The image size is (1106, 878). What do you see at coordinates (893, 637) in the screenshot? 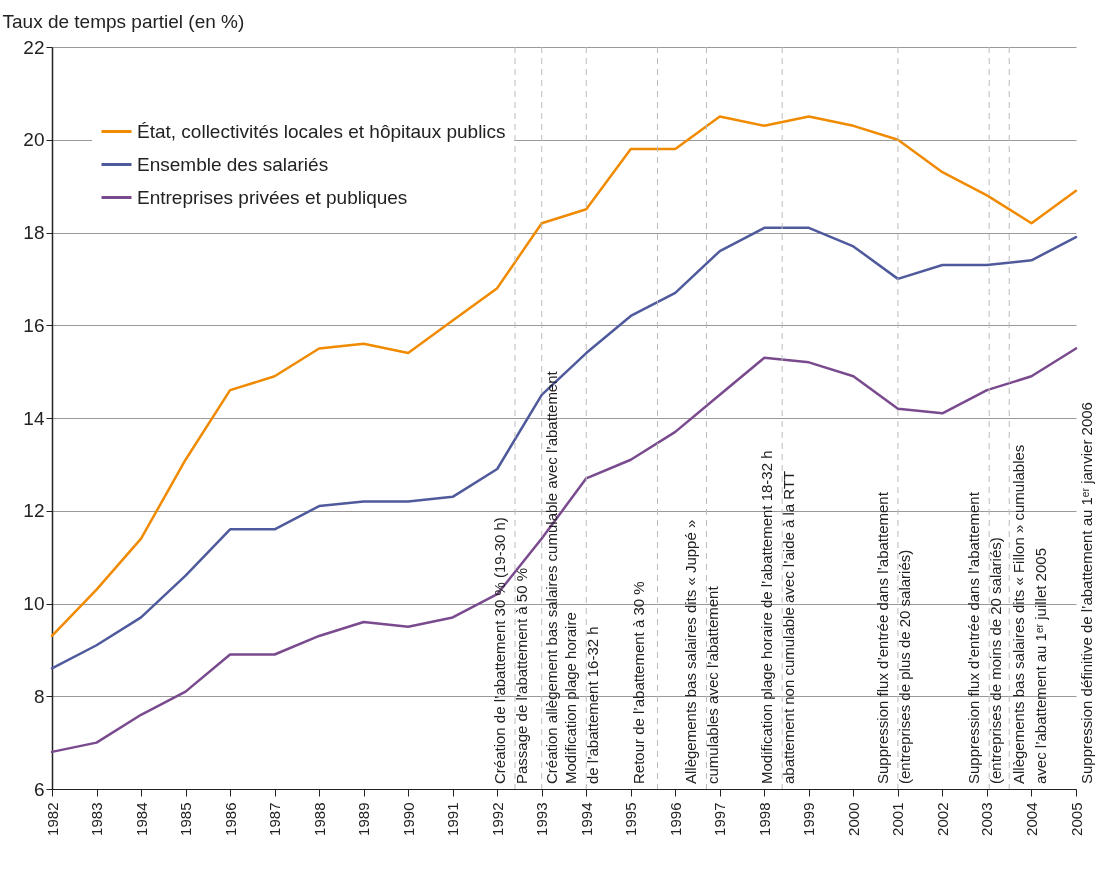
I see `ref-line-label: Suppression flux d’entrée dans l’abattement (entreprises de plus de 20 salariés)` at bounding box center [893, 637].